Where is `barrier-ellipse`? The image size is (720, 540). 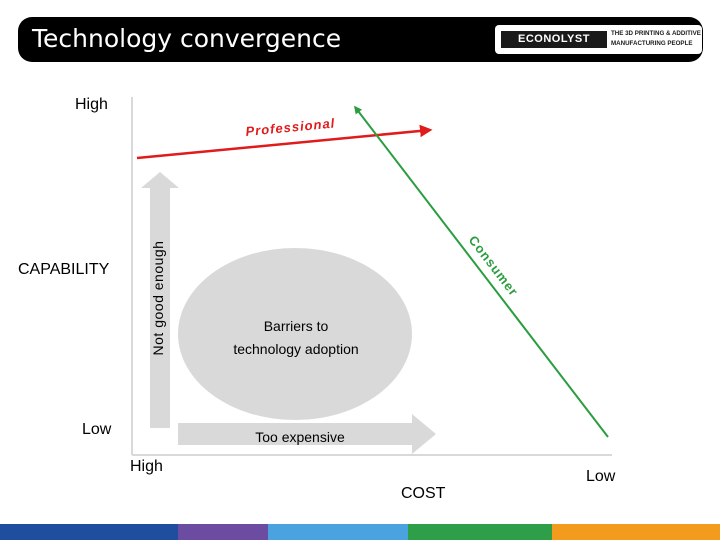
barrier-ellipse is located at coordinates (295, 334).